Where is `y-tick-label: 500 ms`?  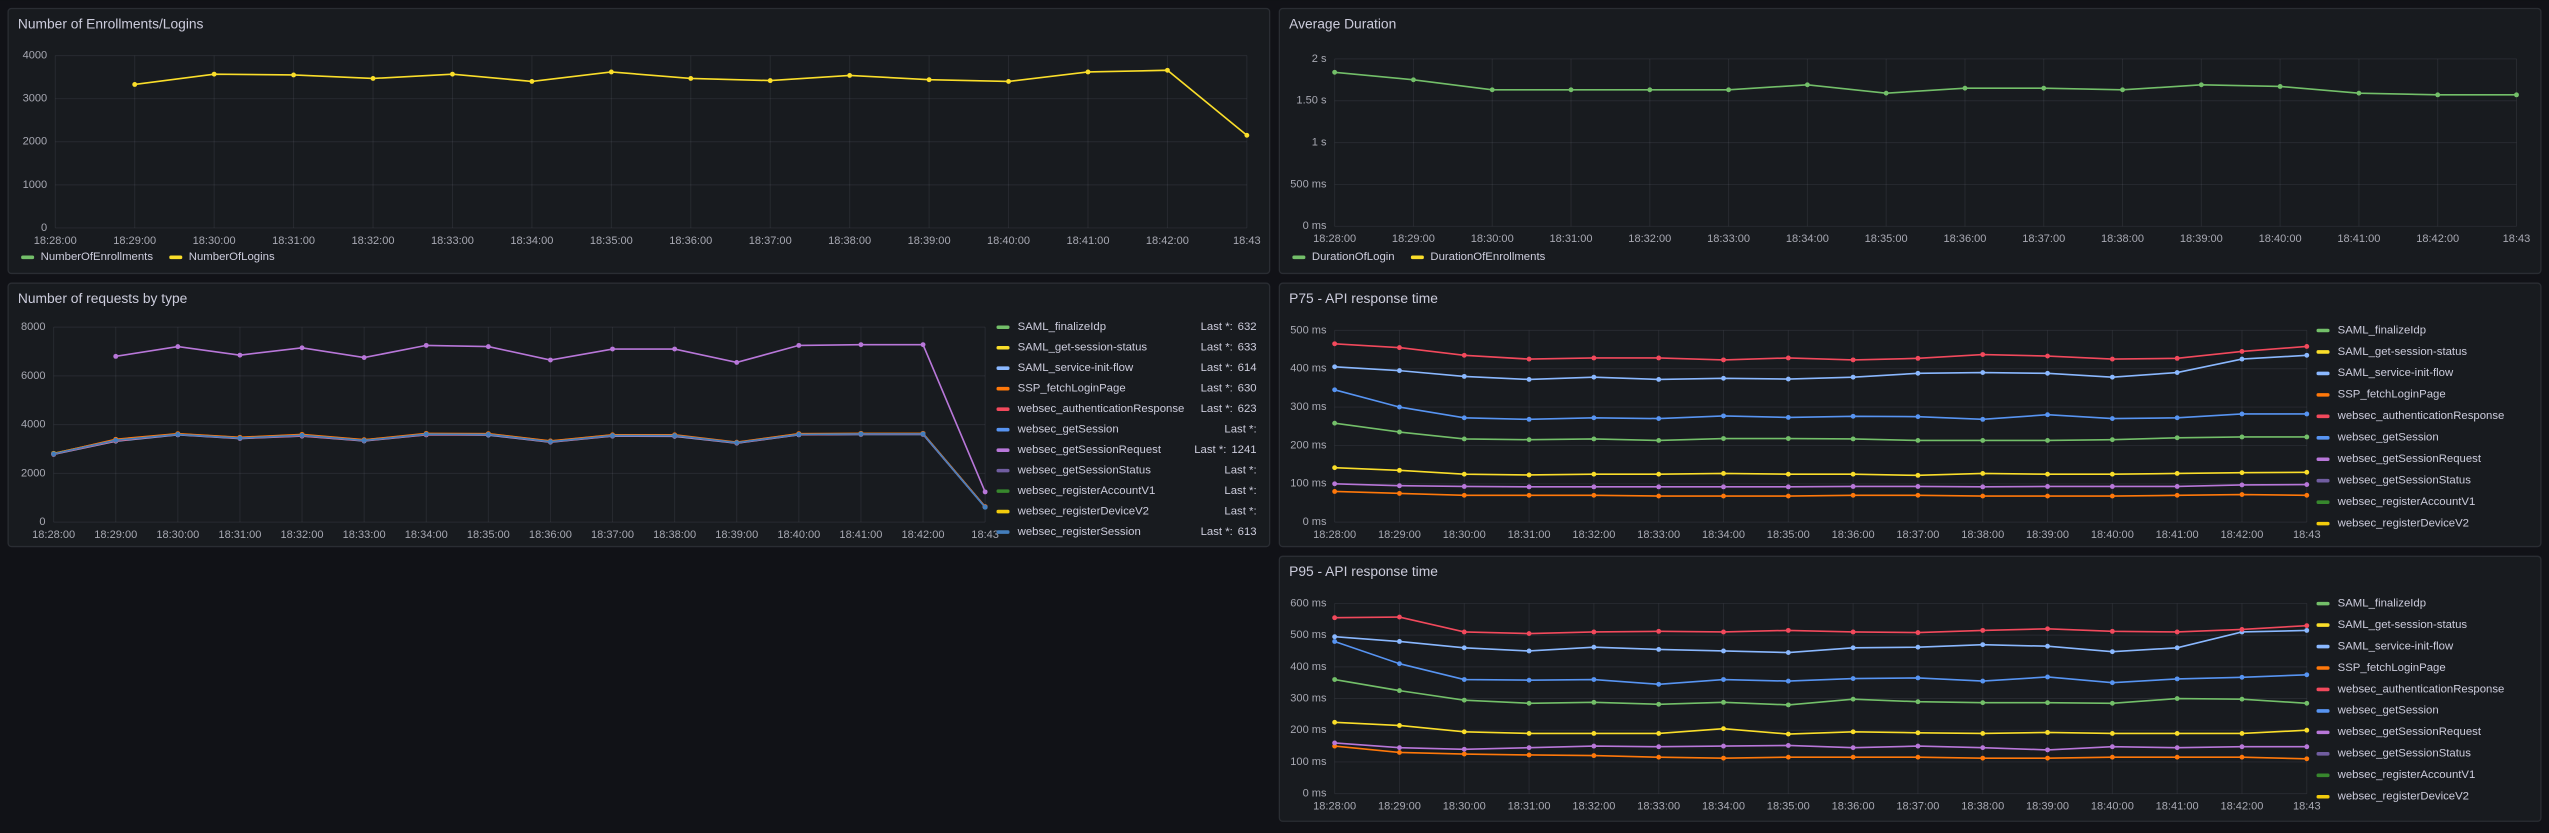 y-tick-label: 500 ms is located at coordinates (1308, 184).